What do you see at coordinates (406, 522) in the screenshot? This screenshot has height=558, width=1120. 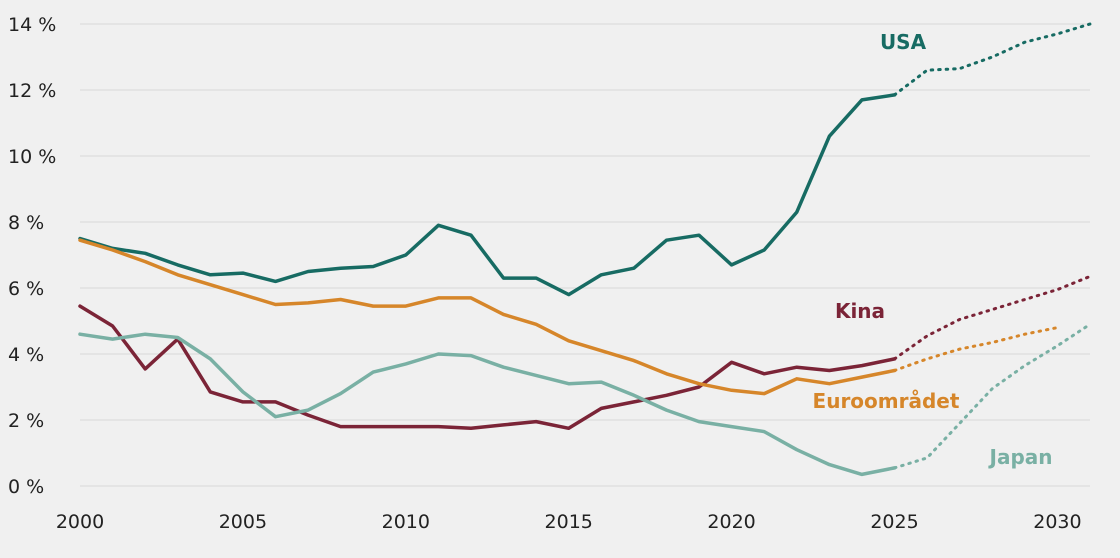 I see `x-tick-label: 2010` at bounding box center [406, 522].